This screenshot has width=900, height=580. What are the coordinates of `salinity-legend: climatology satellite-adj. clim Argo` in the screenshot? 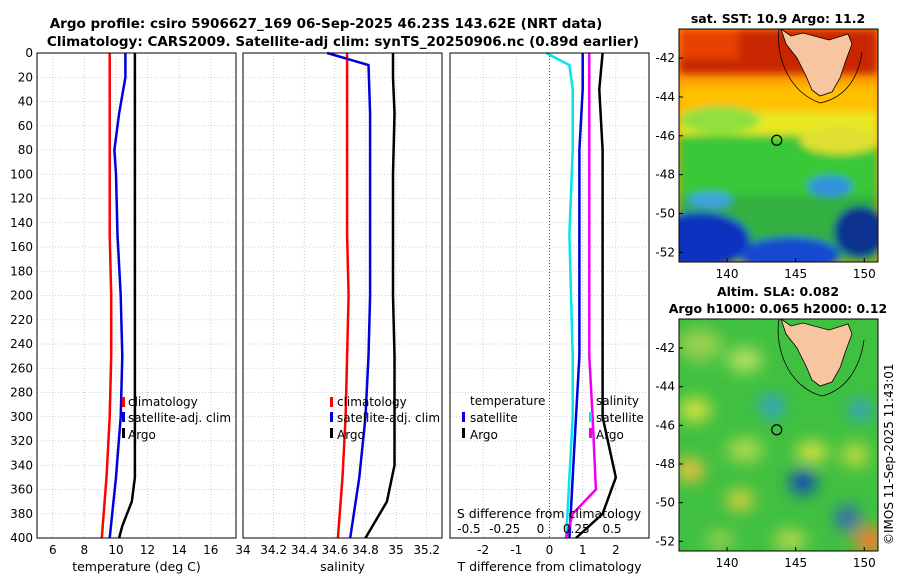 It's located at (385, 418).